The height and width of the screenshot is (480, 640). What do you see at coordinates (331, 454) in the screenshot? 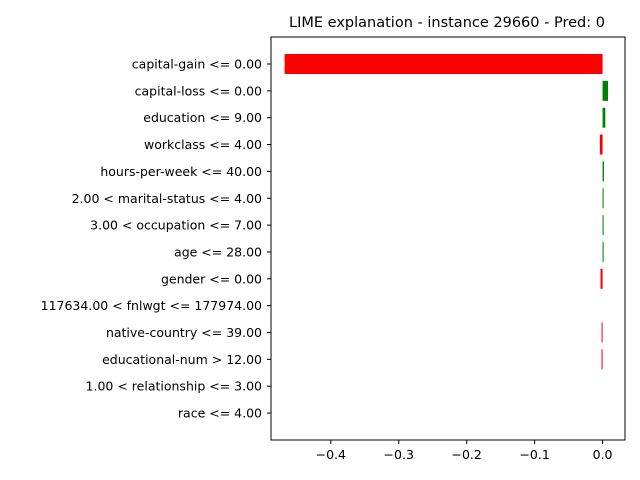
I see `x-tick-label: −0.4` at bounding box center [331, 454].